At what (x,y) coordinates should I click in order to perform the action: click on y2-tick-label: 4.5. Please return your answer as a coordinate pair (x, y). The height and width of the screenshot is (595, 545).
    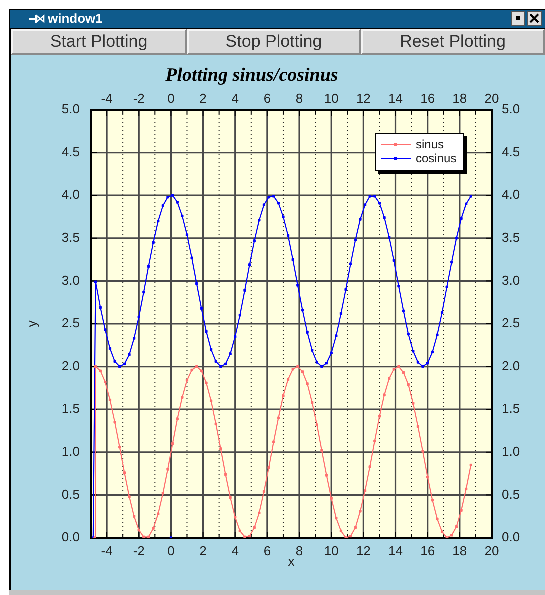
    Looking at the image, I should click on (511, 152).